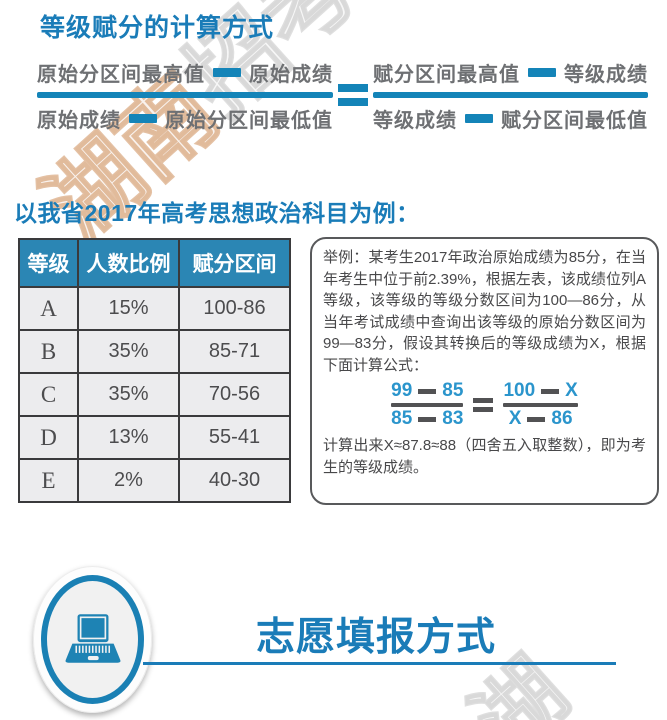 The height and width of the screenshot is (720, 667). I want to click on example-left-denominator: 85 83, so click(427, 419).